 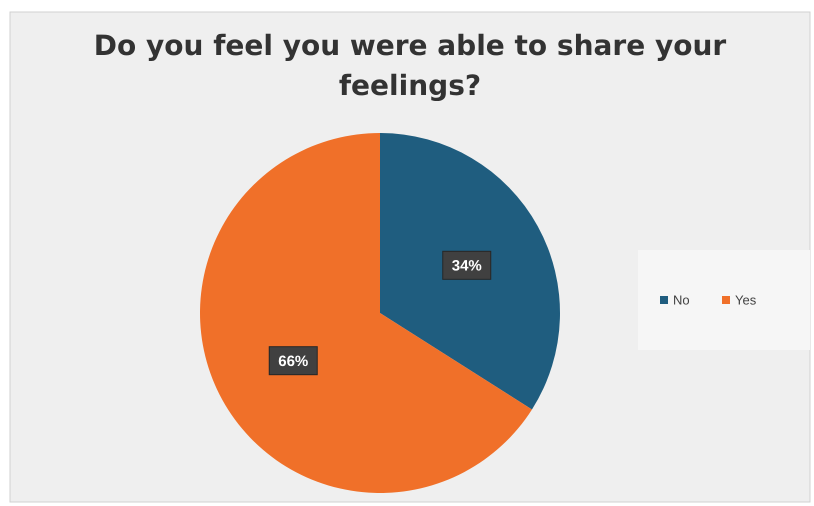 I want to click on chart-title: Do you feel you were able to share your feelings?, so click(x=410, y=65).